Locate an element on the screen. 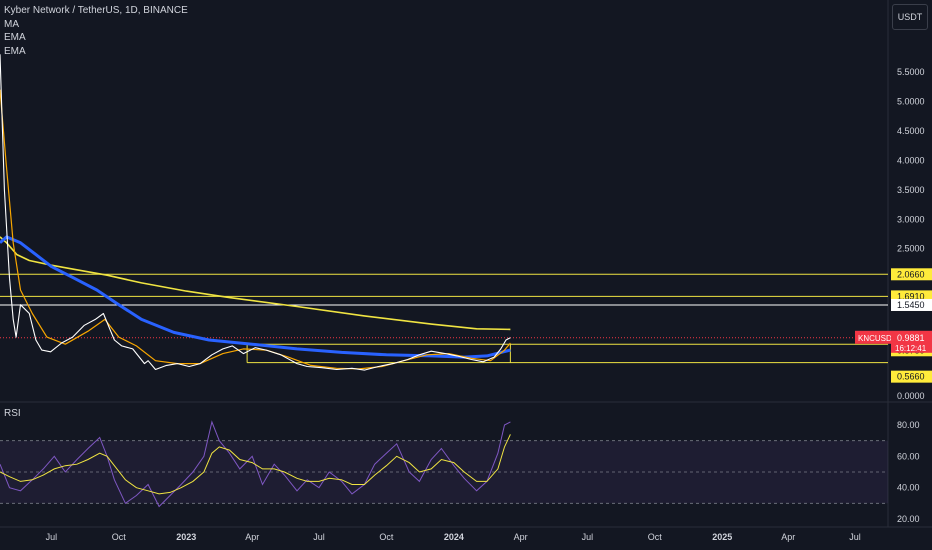 The width and height of the screenshot is (932, 550). legend-indicator-ema-2: EMA is located at coordinates (15, 51).